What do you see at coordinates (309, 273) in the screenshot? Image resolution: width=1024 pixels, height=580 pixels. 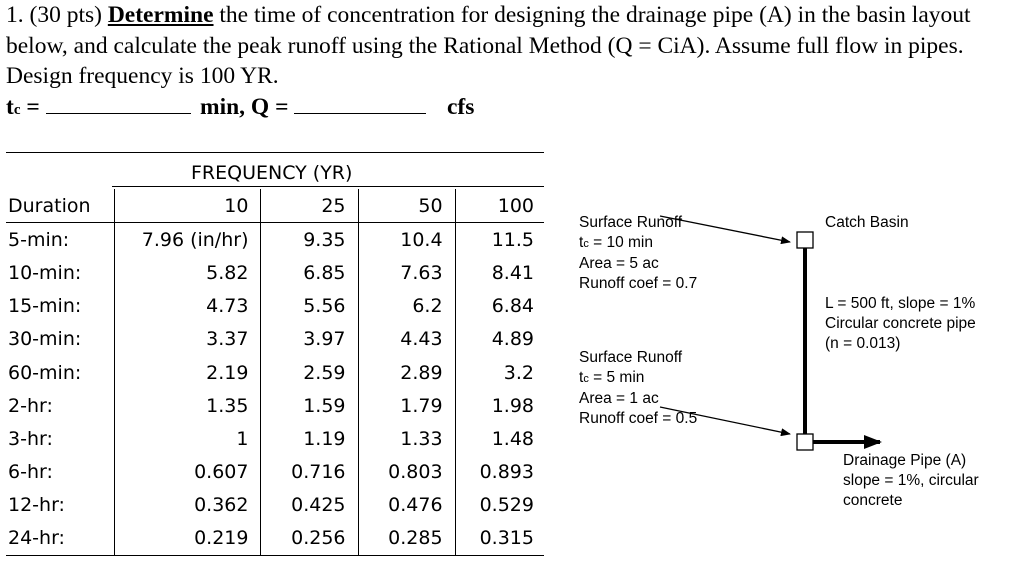 I see `intensity-cell: 6.85` at bounding box center [309, 273].